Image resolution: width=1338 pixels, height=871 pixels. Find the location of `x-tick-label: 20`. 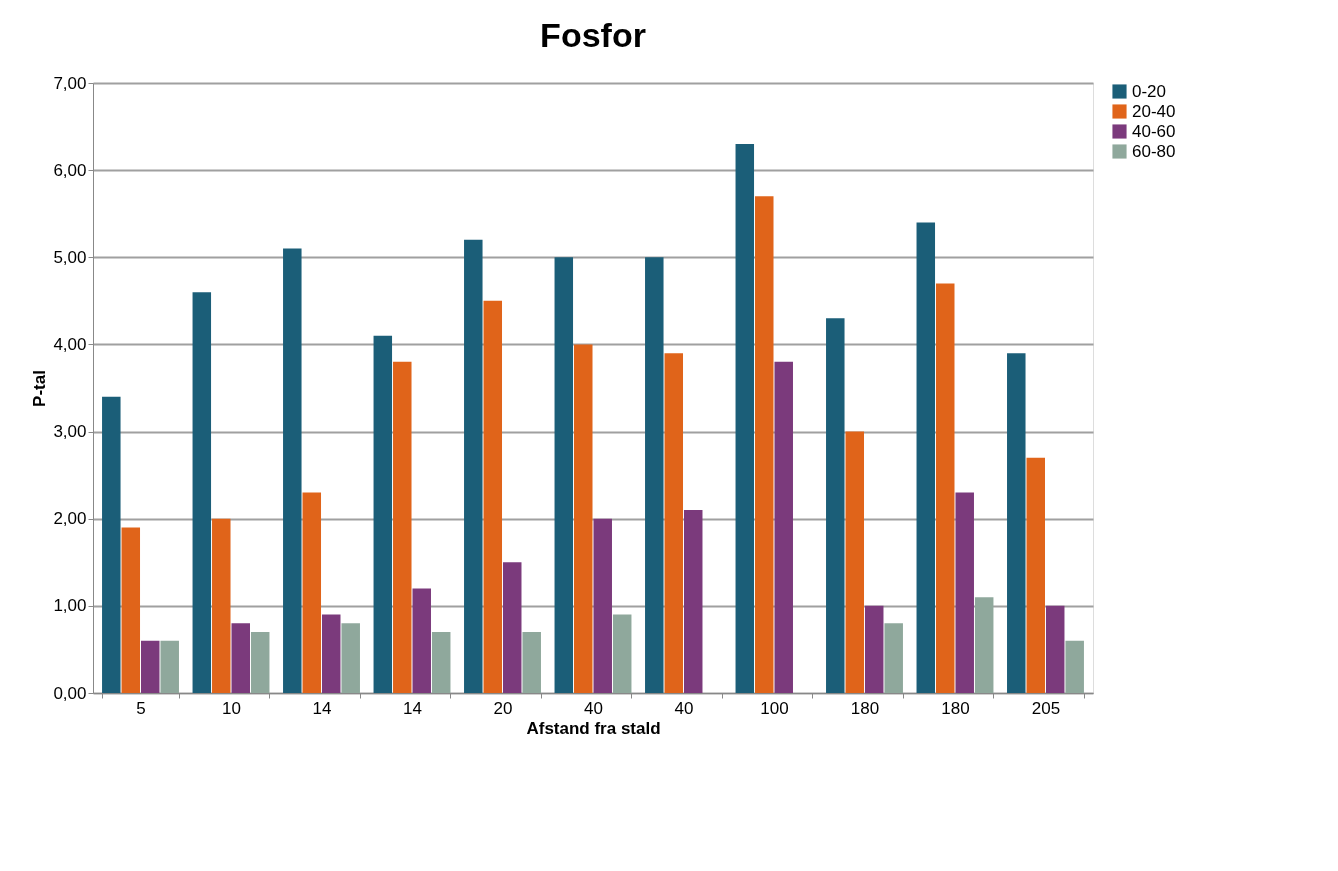

x-tick-label: 20 is located at coordinates (503, 708).